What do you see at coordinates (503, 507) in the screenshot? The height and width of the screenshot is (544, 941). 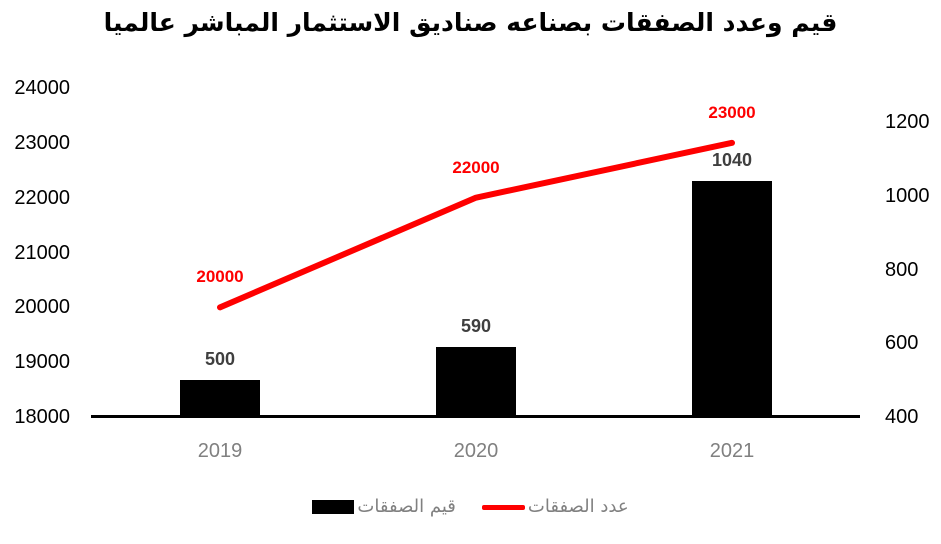 I see `line-series-swatch-icon` at bounding box center [503, 507].